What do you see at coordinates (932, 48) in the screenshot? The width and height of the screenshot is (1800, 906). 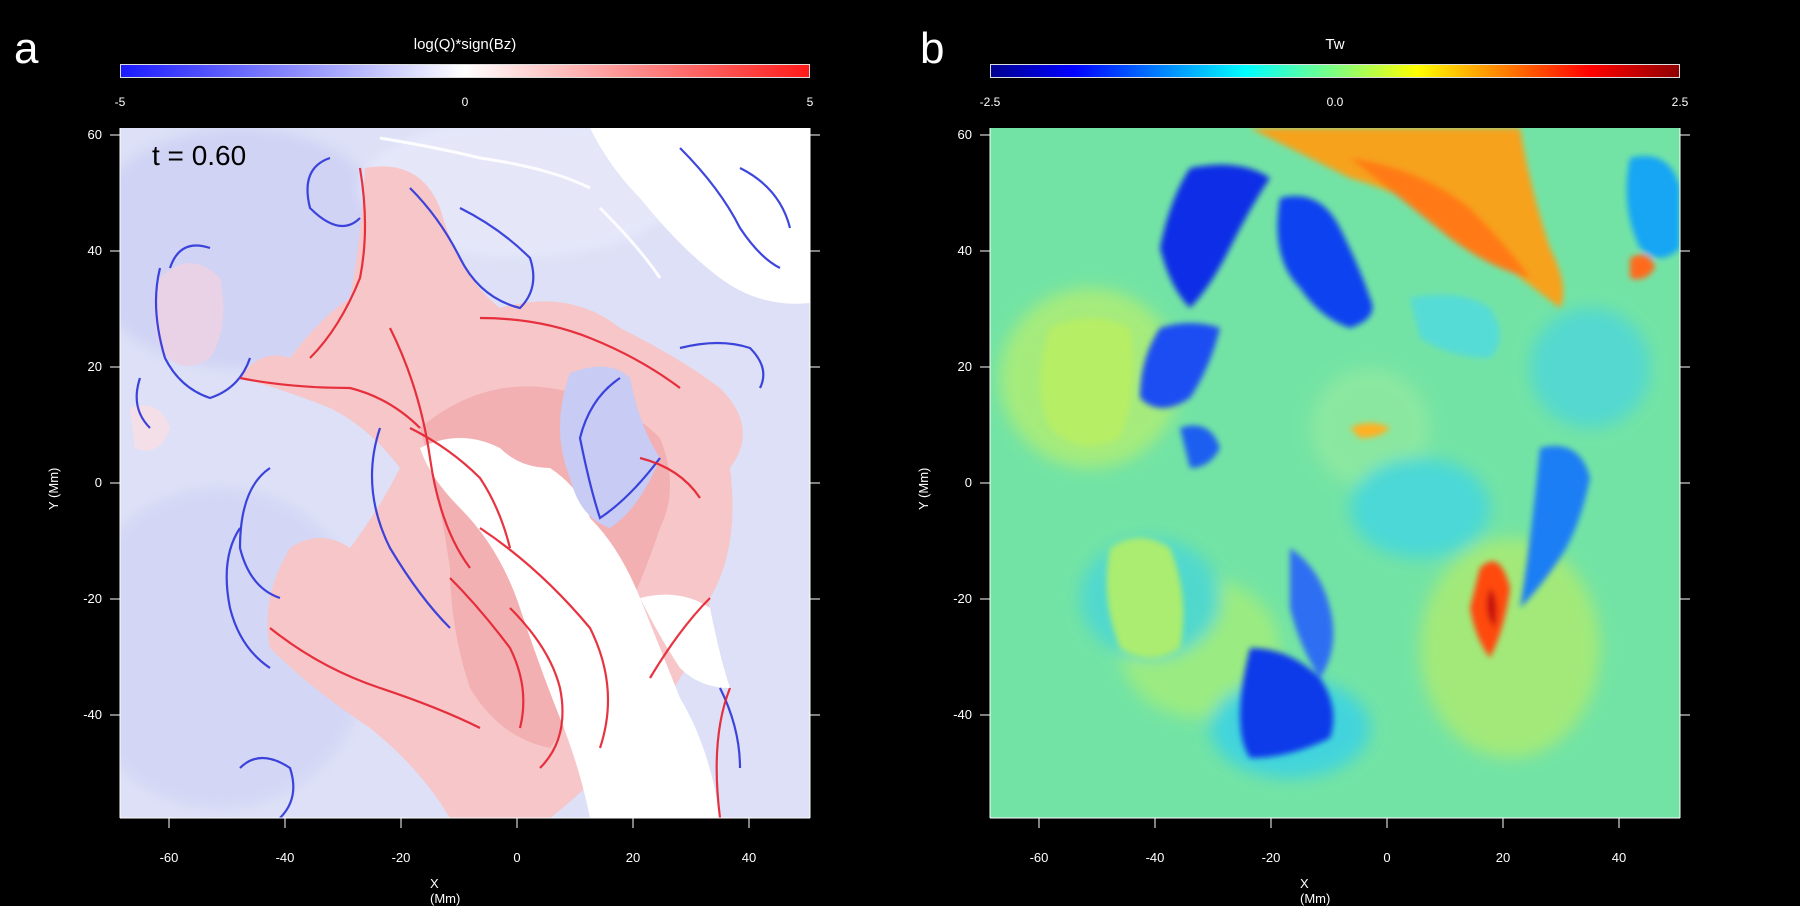 I see `panel-letter-b: b` at bounding box center [932, 48].